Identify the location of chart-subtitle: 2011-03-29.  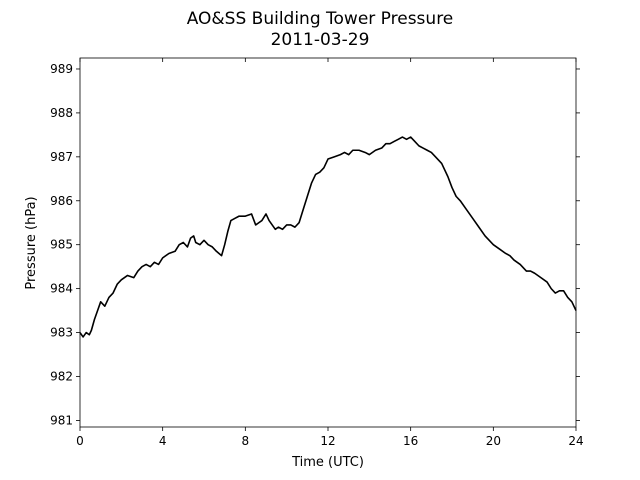
(320, 40).